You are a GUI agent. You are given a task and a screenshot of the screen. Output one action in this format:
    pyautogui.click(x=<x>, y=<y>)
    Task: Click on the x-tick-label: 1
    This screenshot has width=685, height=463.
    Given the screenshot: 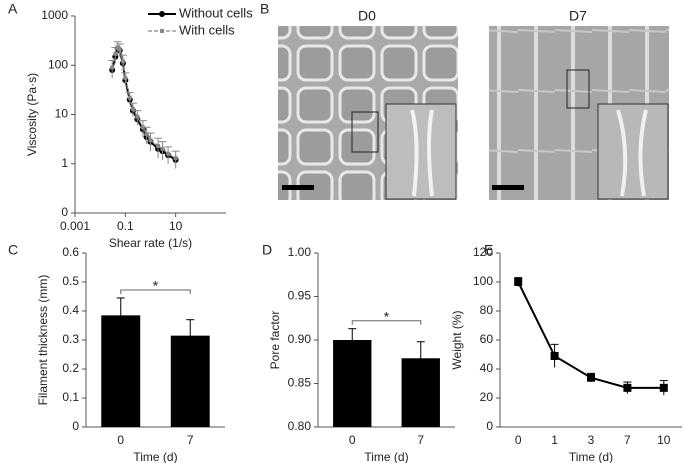 What is the action you would take?
    pyautogui.click(x=554, y=440)
    